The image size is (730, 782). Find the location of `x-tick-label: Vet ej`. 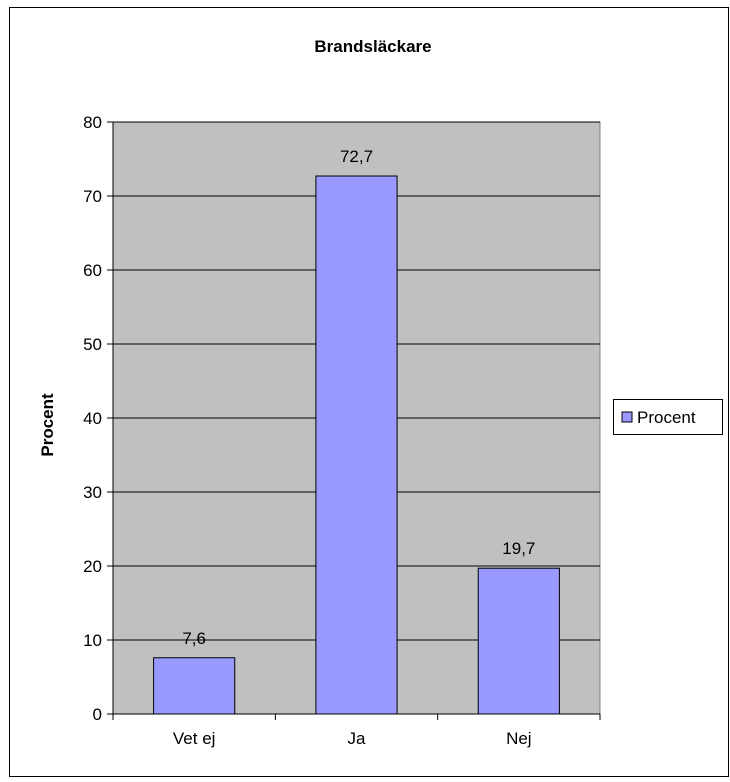

x-tick-label: Vet ej is located at coordinates (194, 738).